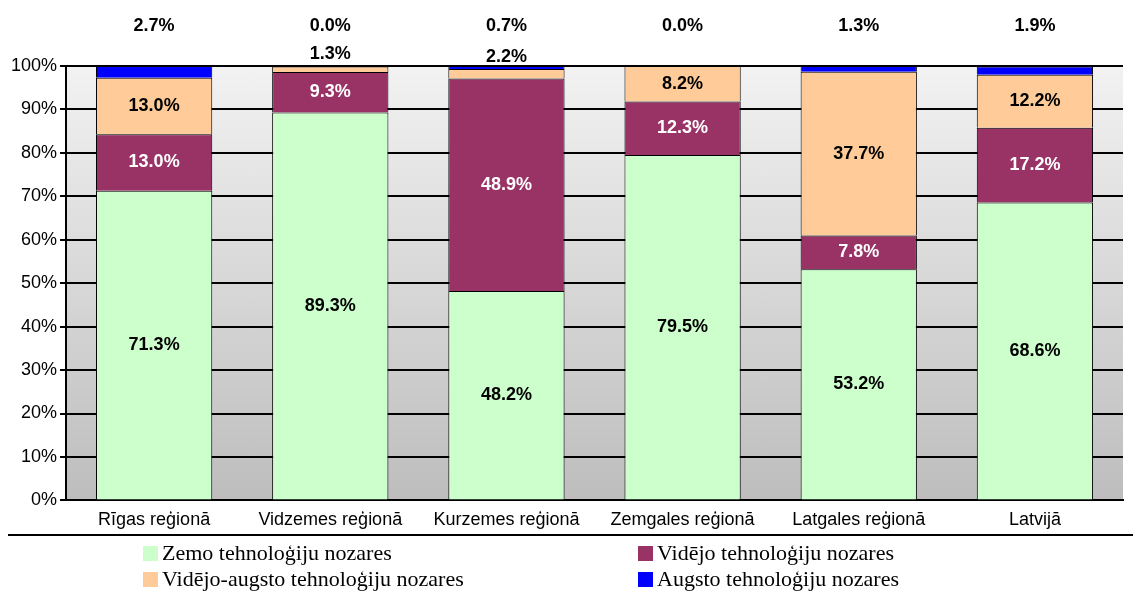 This screenshot has height=604, width=1141. I want to click on y-tick-label: 60%, so click(39, 238).